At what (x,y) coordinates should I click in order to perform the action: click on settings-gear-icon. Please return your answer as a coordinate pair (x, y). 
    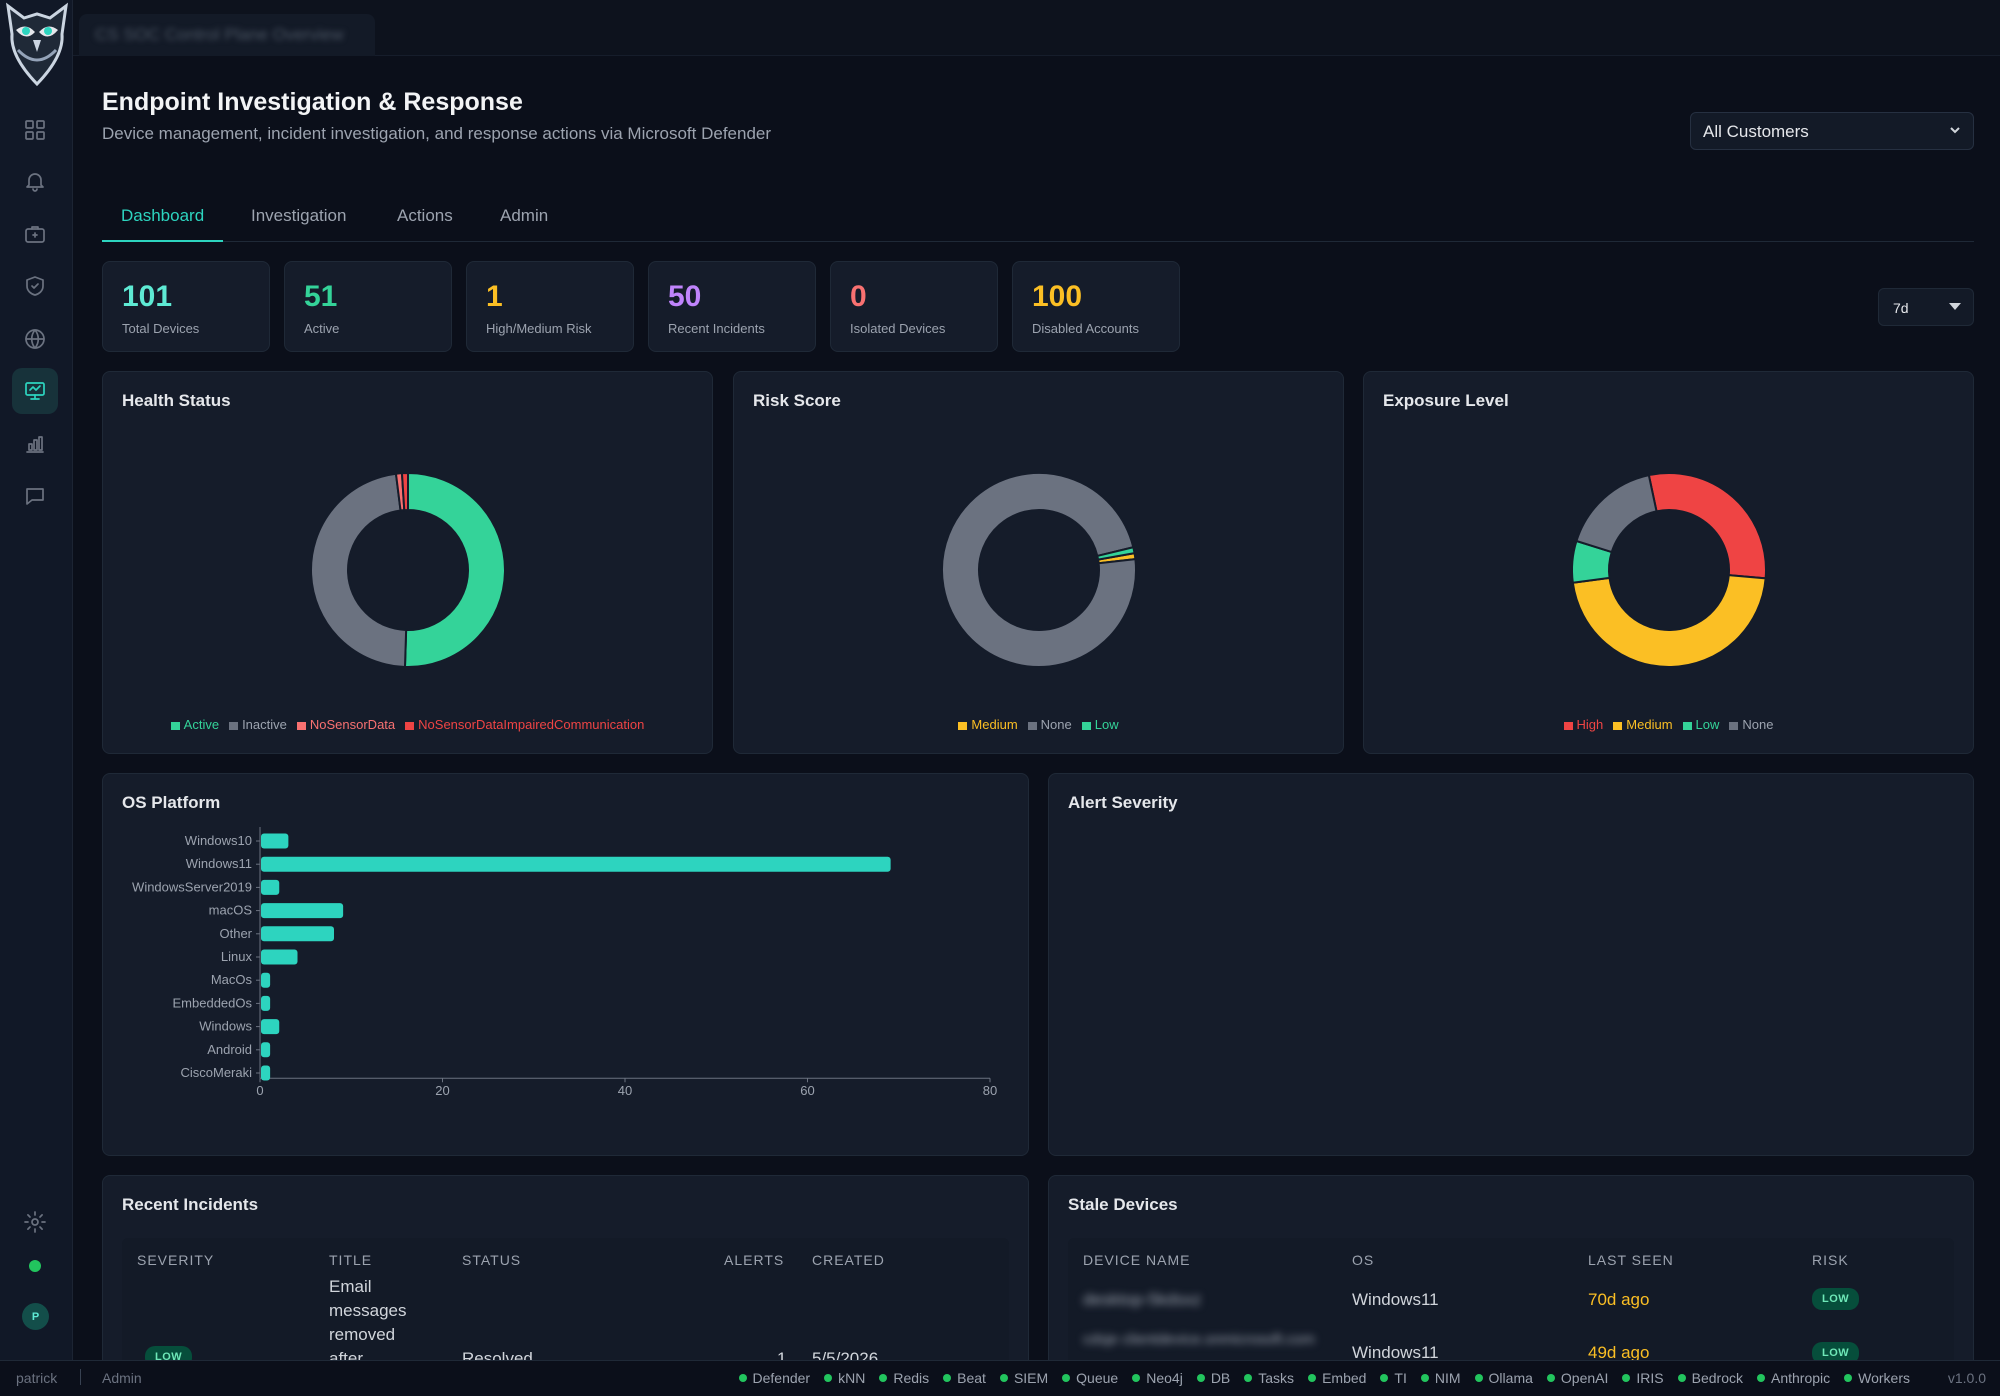
    Looking at the image, I should click on (35, 1222).